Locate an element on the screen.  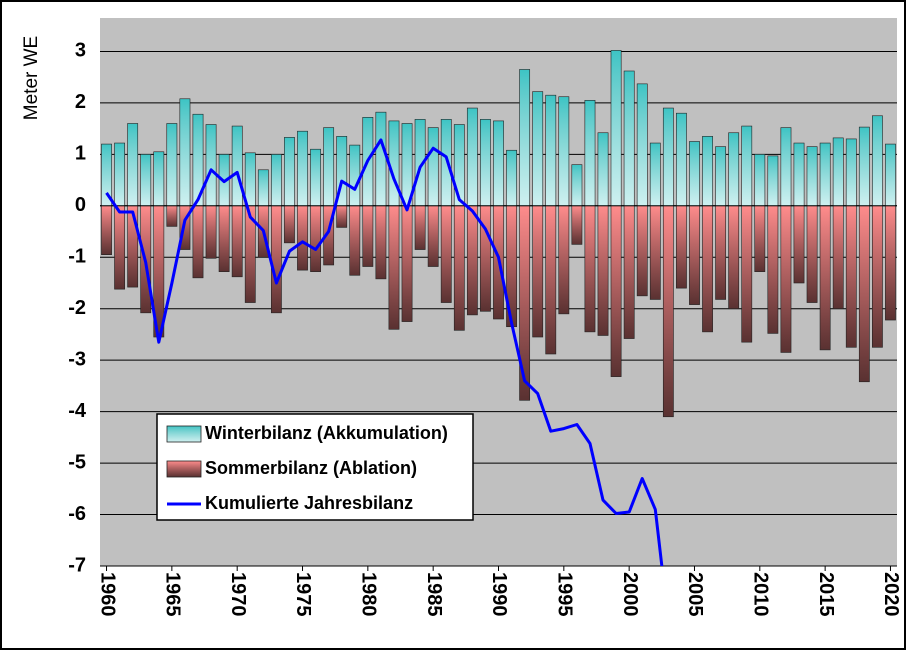
x-tick-label: 1985 is located at coordinates (434, 594).